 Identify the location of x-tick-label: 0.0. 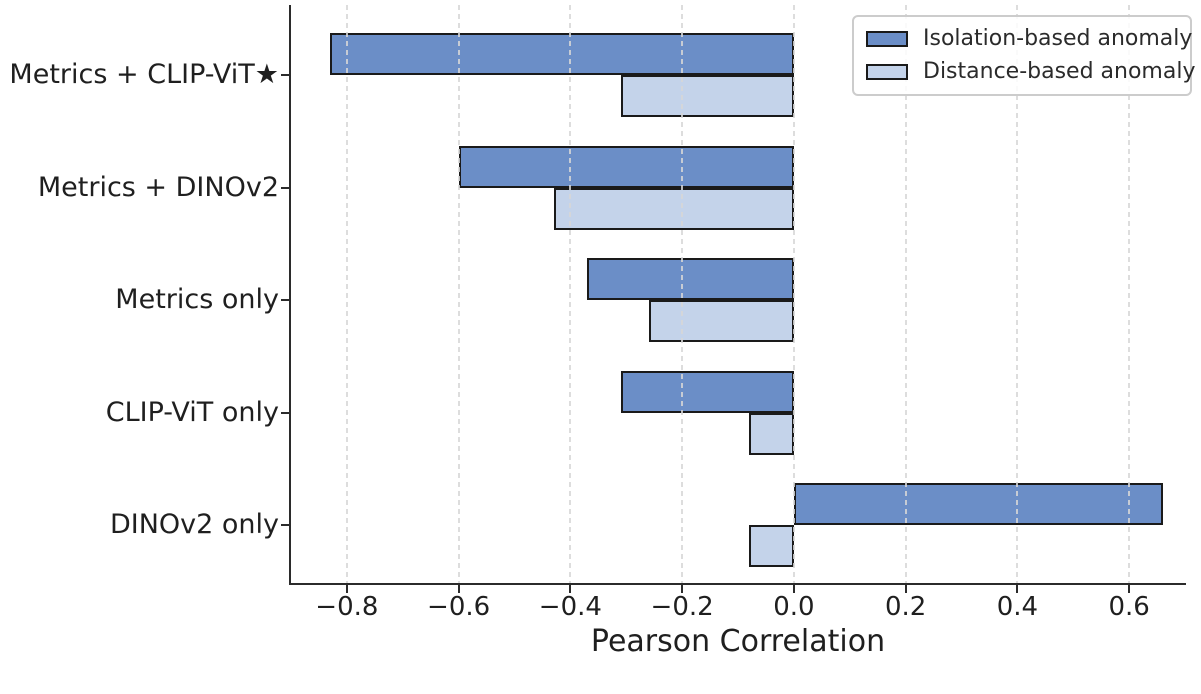
(794, 607).